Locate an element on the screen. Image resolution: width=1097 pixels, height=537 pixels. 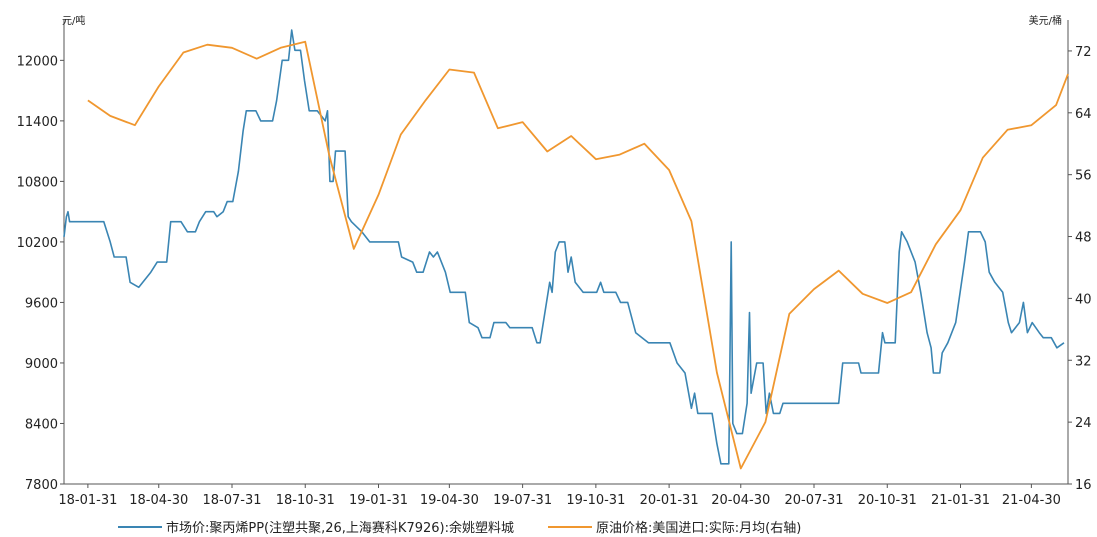
x-tick-label: 20-01-31 is located at coordinates (669, 500).